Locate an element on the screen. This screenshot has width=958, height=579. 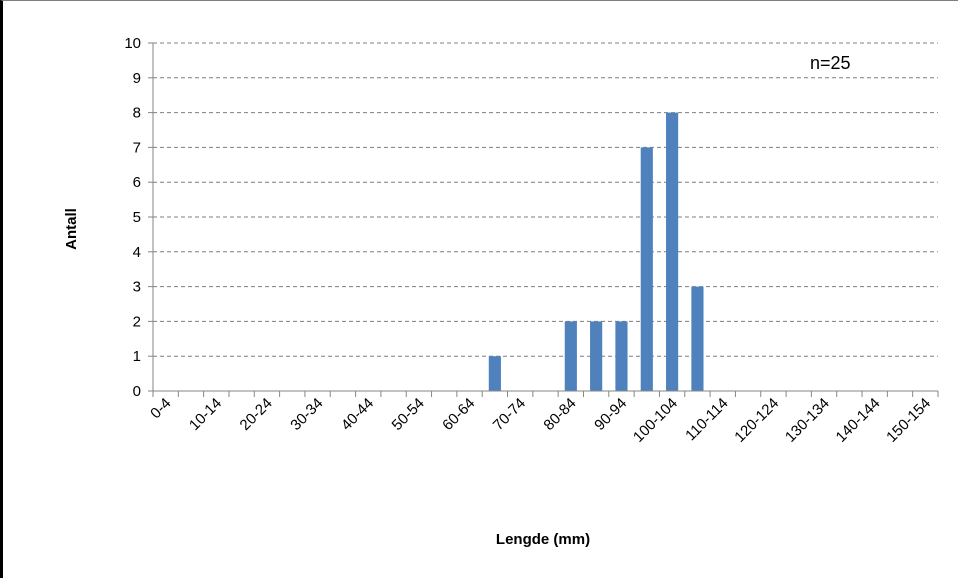
y-tick-label: 4 is located at coordinates (137, 252).